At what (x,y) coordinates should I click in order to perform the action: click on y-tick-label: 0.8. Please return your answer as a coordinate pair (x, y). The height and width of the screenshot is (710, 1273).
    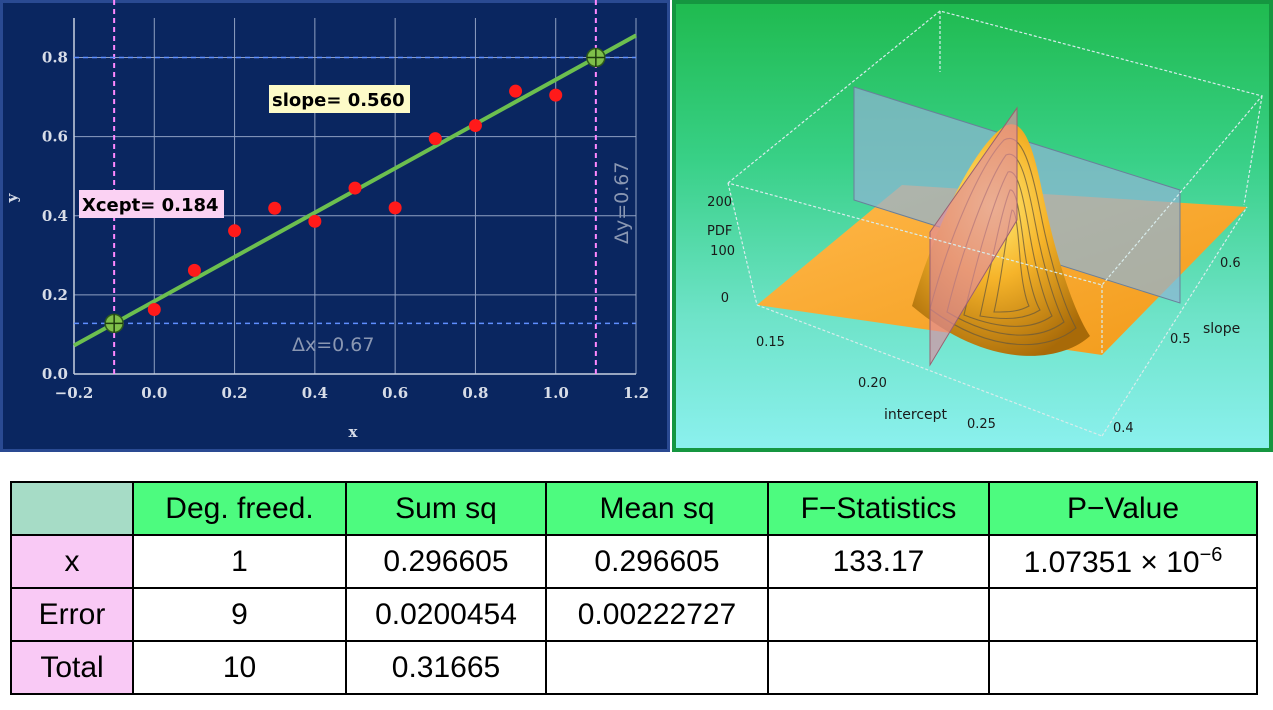
    Looking at the image, I should click on (55, 58).